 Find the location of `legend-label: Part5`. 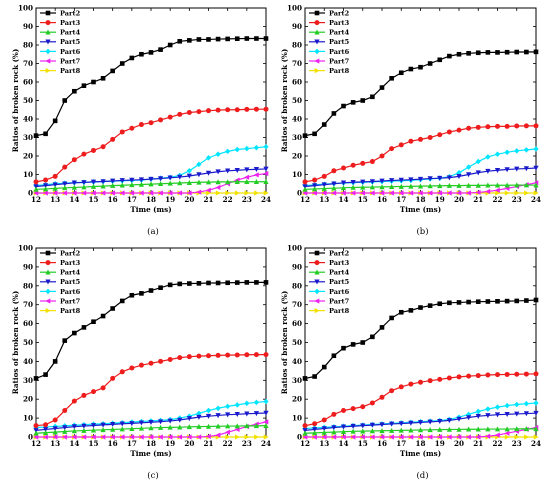

legend-label: Part5 is located at coordinates (70, 42).